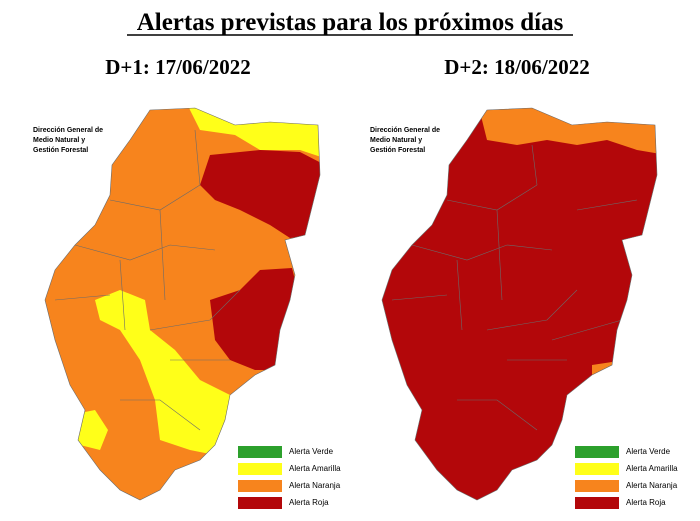 The height and width of the screenshot is (521, 700). Describe the element at coordinates (178, 67) in the screenshot. I see `map-heading: D+1: 17/06/2022` at that location.